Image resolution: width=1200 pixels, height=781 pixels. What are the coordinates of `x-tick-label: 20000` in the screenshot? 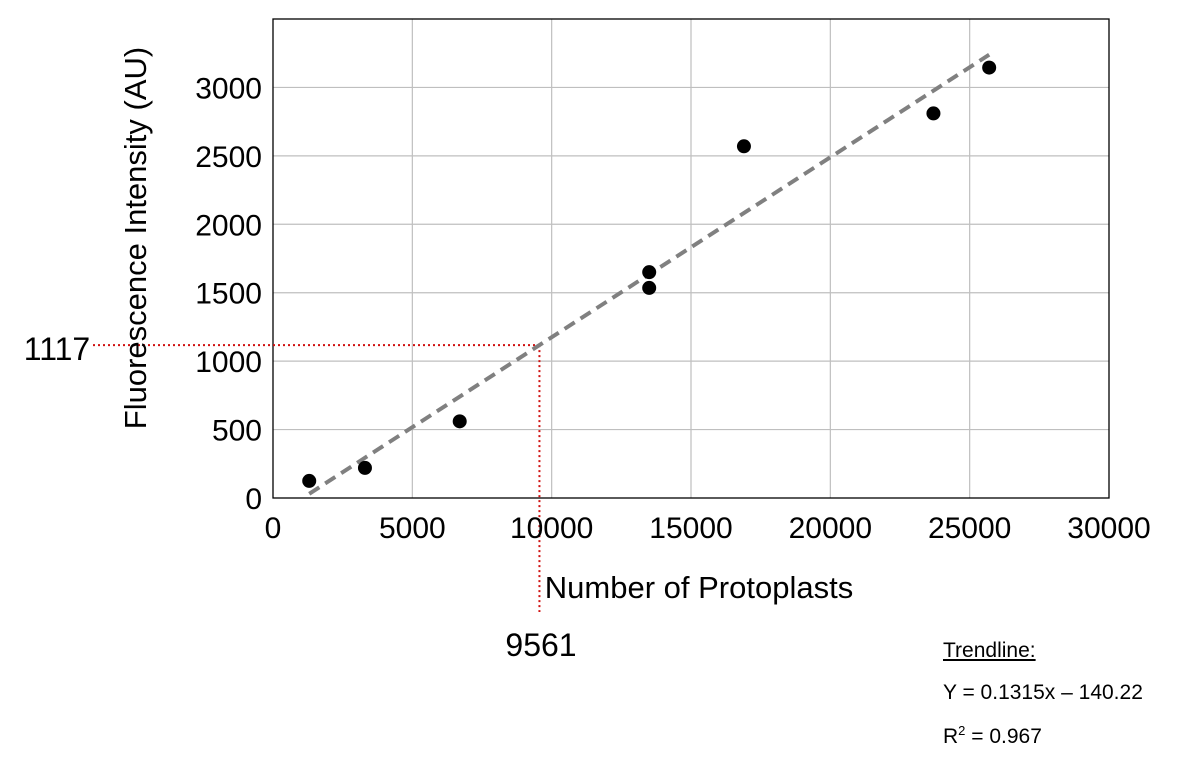 It's located at (830, 528).